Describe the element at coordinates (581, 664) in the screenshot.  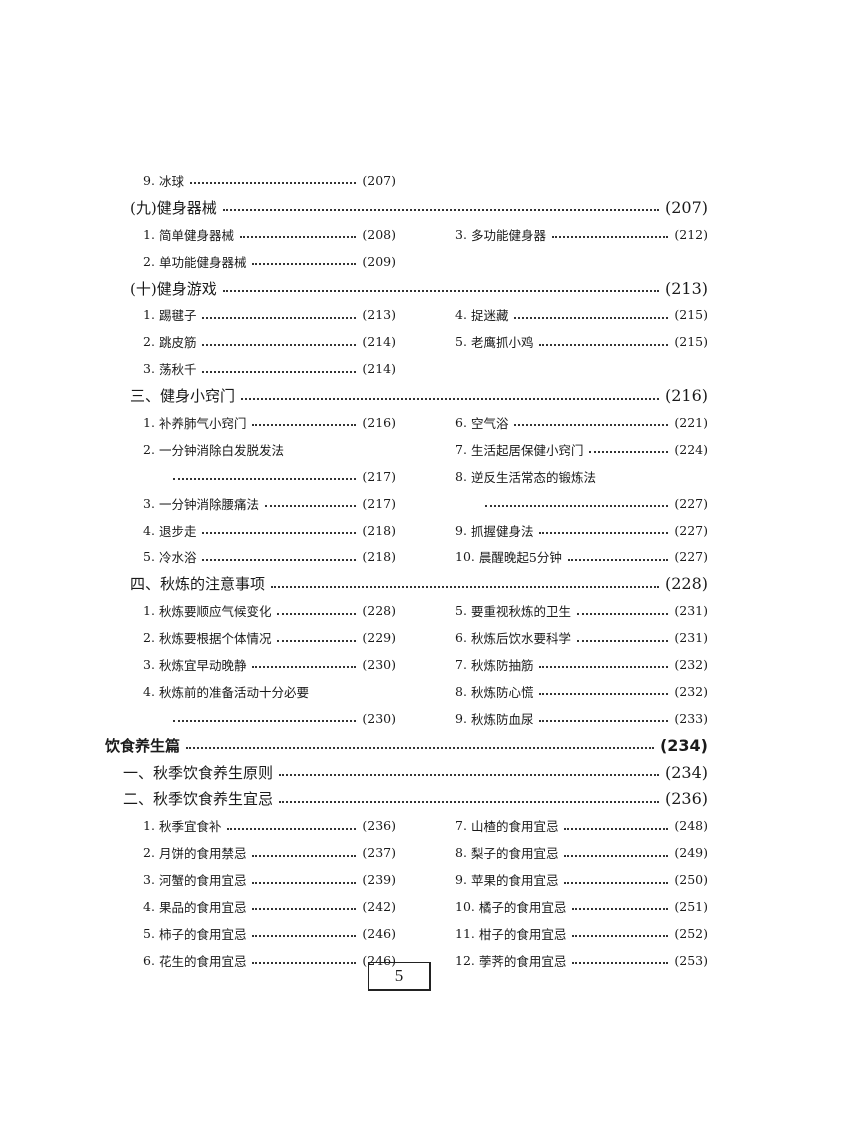
I see `toc-entry: 7. 秋炼防抽筋 (232)` at that location.